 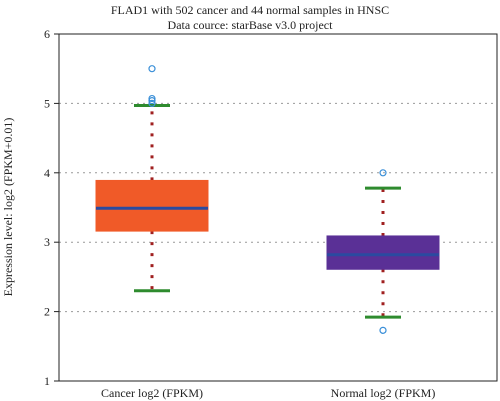 What do you see at coordinates (47, 242) in the screenshot?
I see `y-tick-label-3: 3` at bounding box center [47, 242].